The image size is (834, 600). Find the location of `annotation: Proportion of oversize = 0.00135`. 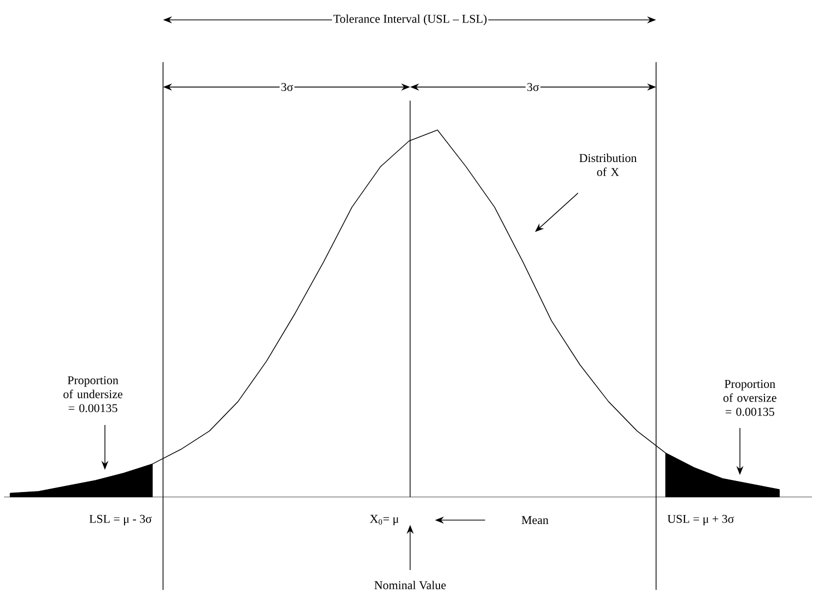

annotation: Proportion of oversize = 0.00135 is located at coordinates (749, 398).